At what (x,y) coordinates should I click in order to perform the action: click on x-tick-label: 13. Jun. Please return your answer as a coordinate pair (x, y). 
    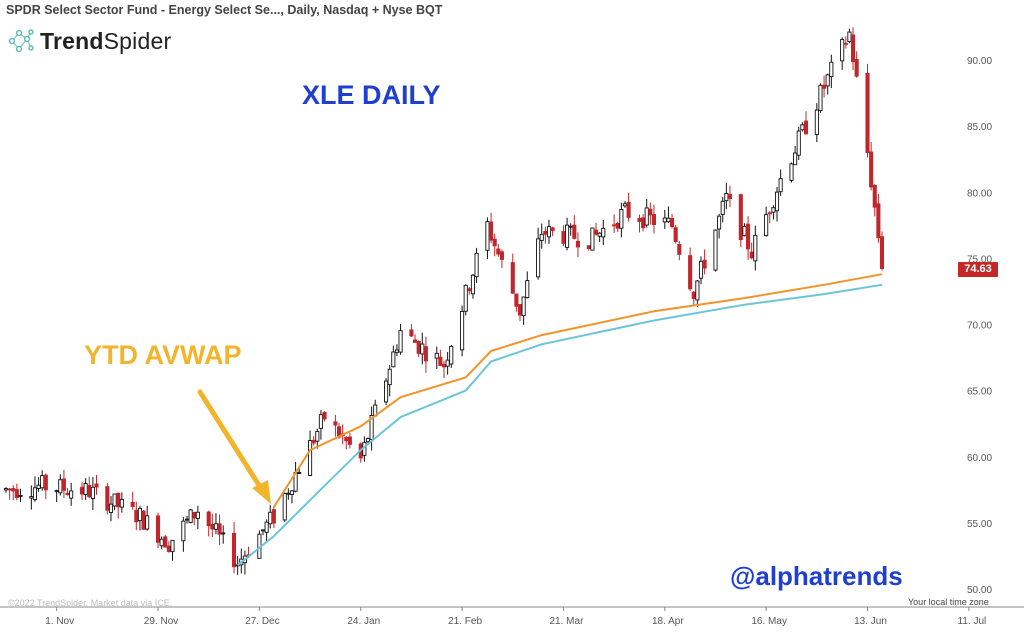
    Looking at the image, I should click on (870, 621).